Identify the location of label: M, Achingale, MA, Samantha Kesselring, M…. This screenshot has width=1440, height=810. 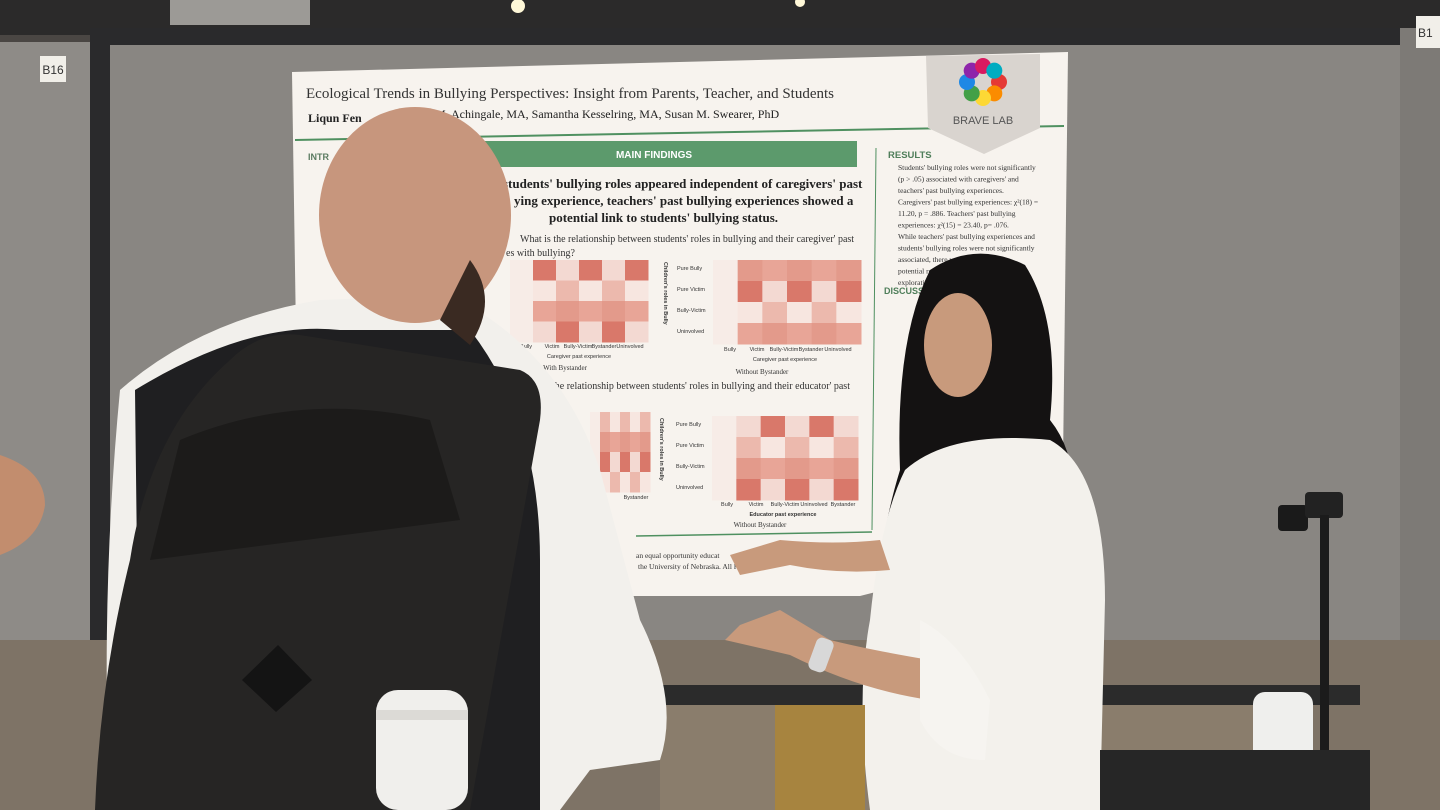
(607, 114).